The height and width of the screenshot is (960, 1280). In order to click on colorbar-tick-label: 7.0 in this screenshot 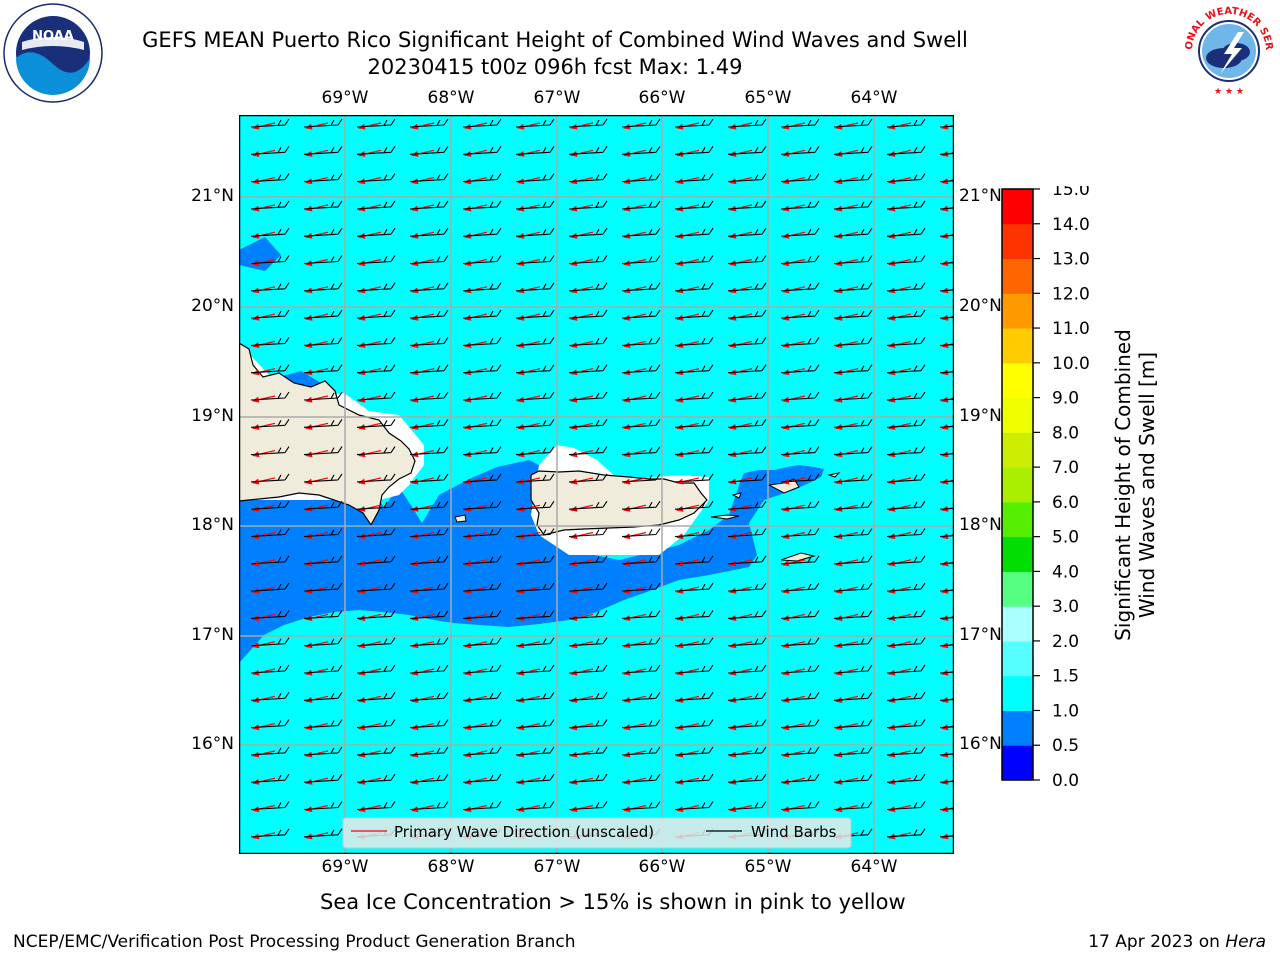, I will do `click(1065, 468)`.